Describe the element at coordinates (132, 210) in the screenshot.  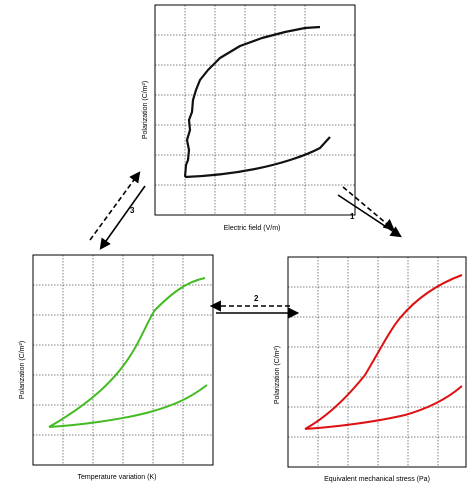
I see `arrow-3-label: 3` at that location.